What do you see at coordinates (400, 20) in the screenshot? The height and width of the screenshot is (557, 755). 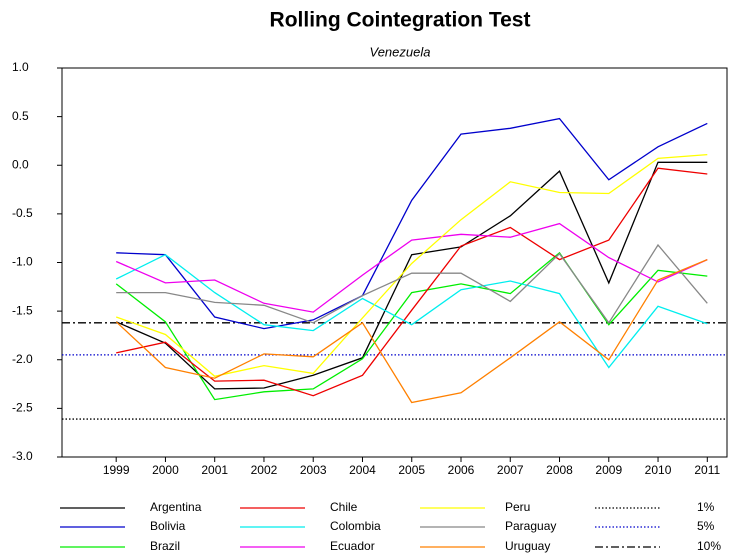 I see `chart-title: Rolling Cointegration Test` at bounding box center [400, 20].